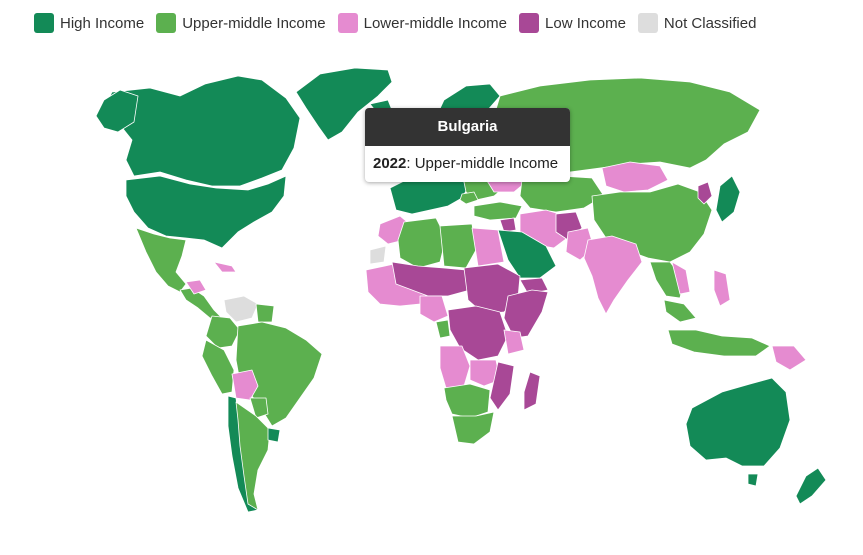 Image resolution: width=863 pixels, height=555 pixels. I want to click on philippines-region, so click(722, 288).